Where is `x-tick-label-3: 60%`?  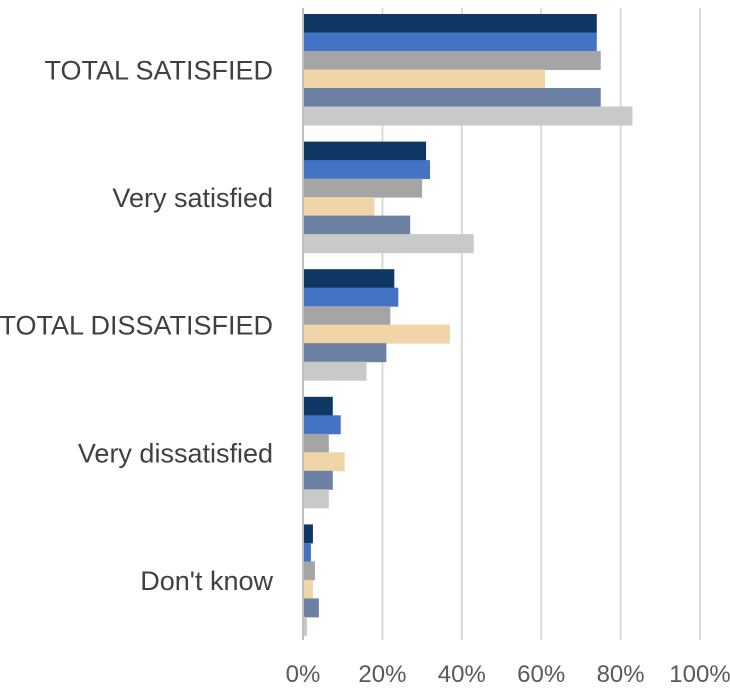
x-tick-label-3: 60% is located at coordinates (541, 674).